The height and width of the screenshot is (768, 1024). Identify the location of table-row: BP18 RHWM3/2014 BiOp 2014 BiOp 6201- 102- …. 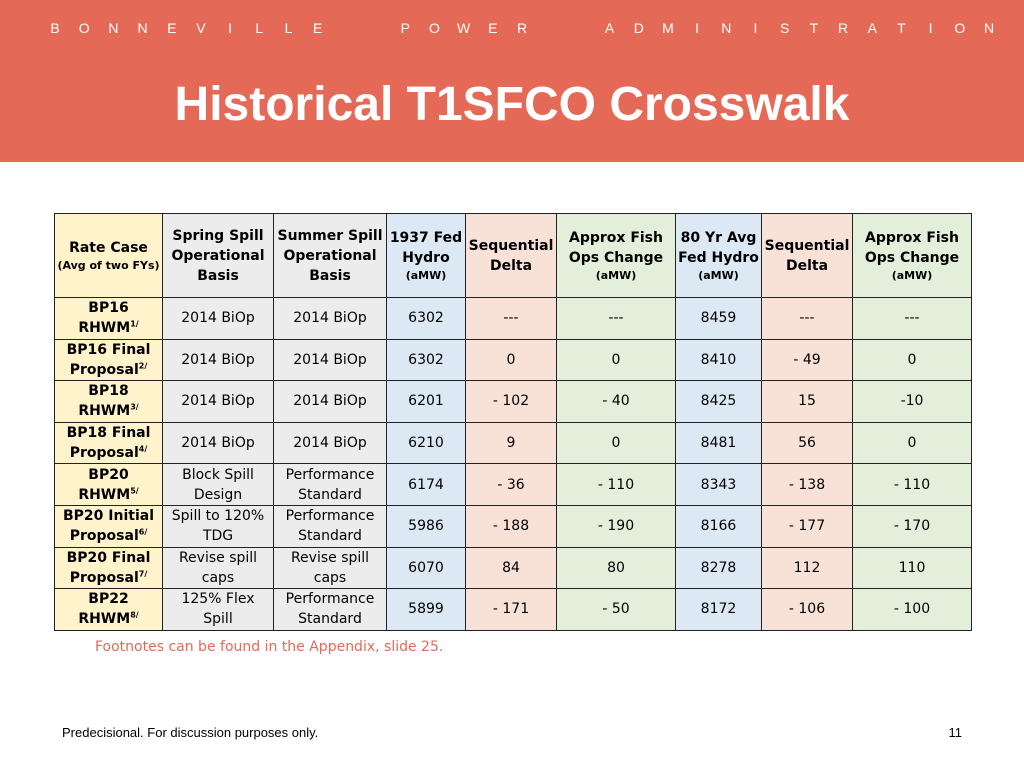
(513, 401).